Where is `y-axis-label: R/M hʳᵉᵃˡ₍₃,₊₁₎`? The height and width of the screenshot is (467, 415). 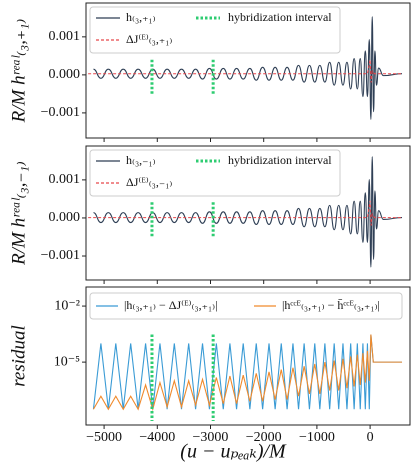 y-axis-label: R/M hʳᵉᵃˡ₍₃,₊₁₎ is located at coordinates (18, 70).